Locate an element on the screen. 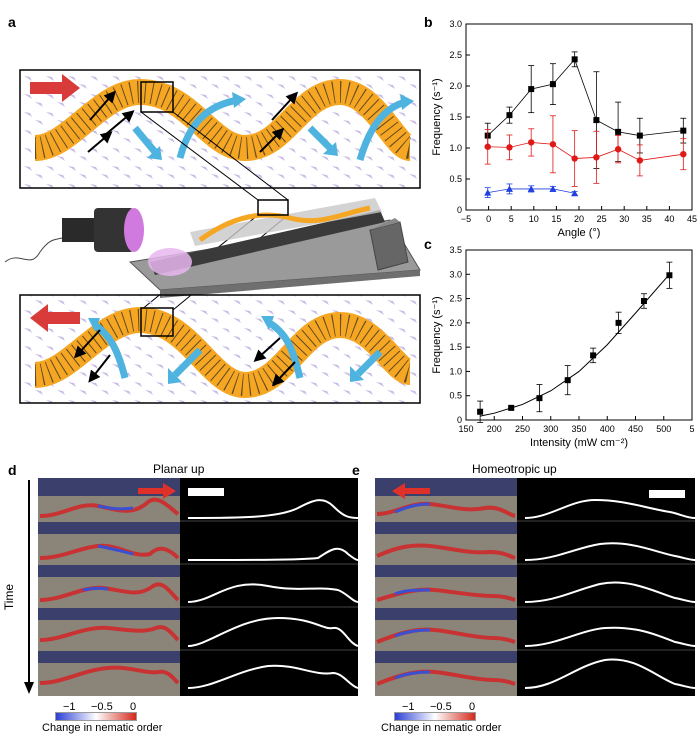 The image size is (700, 741). x-tick-label: 15 is located at coordinates (556, 219).